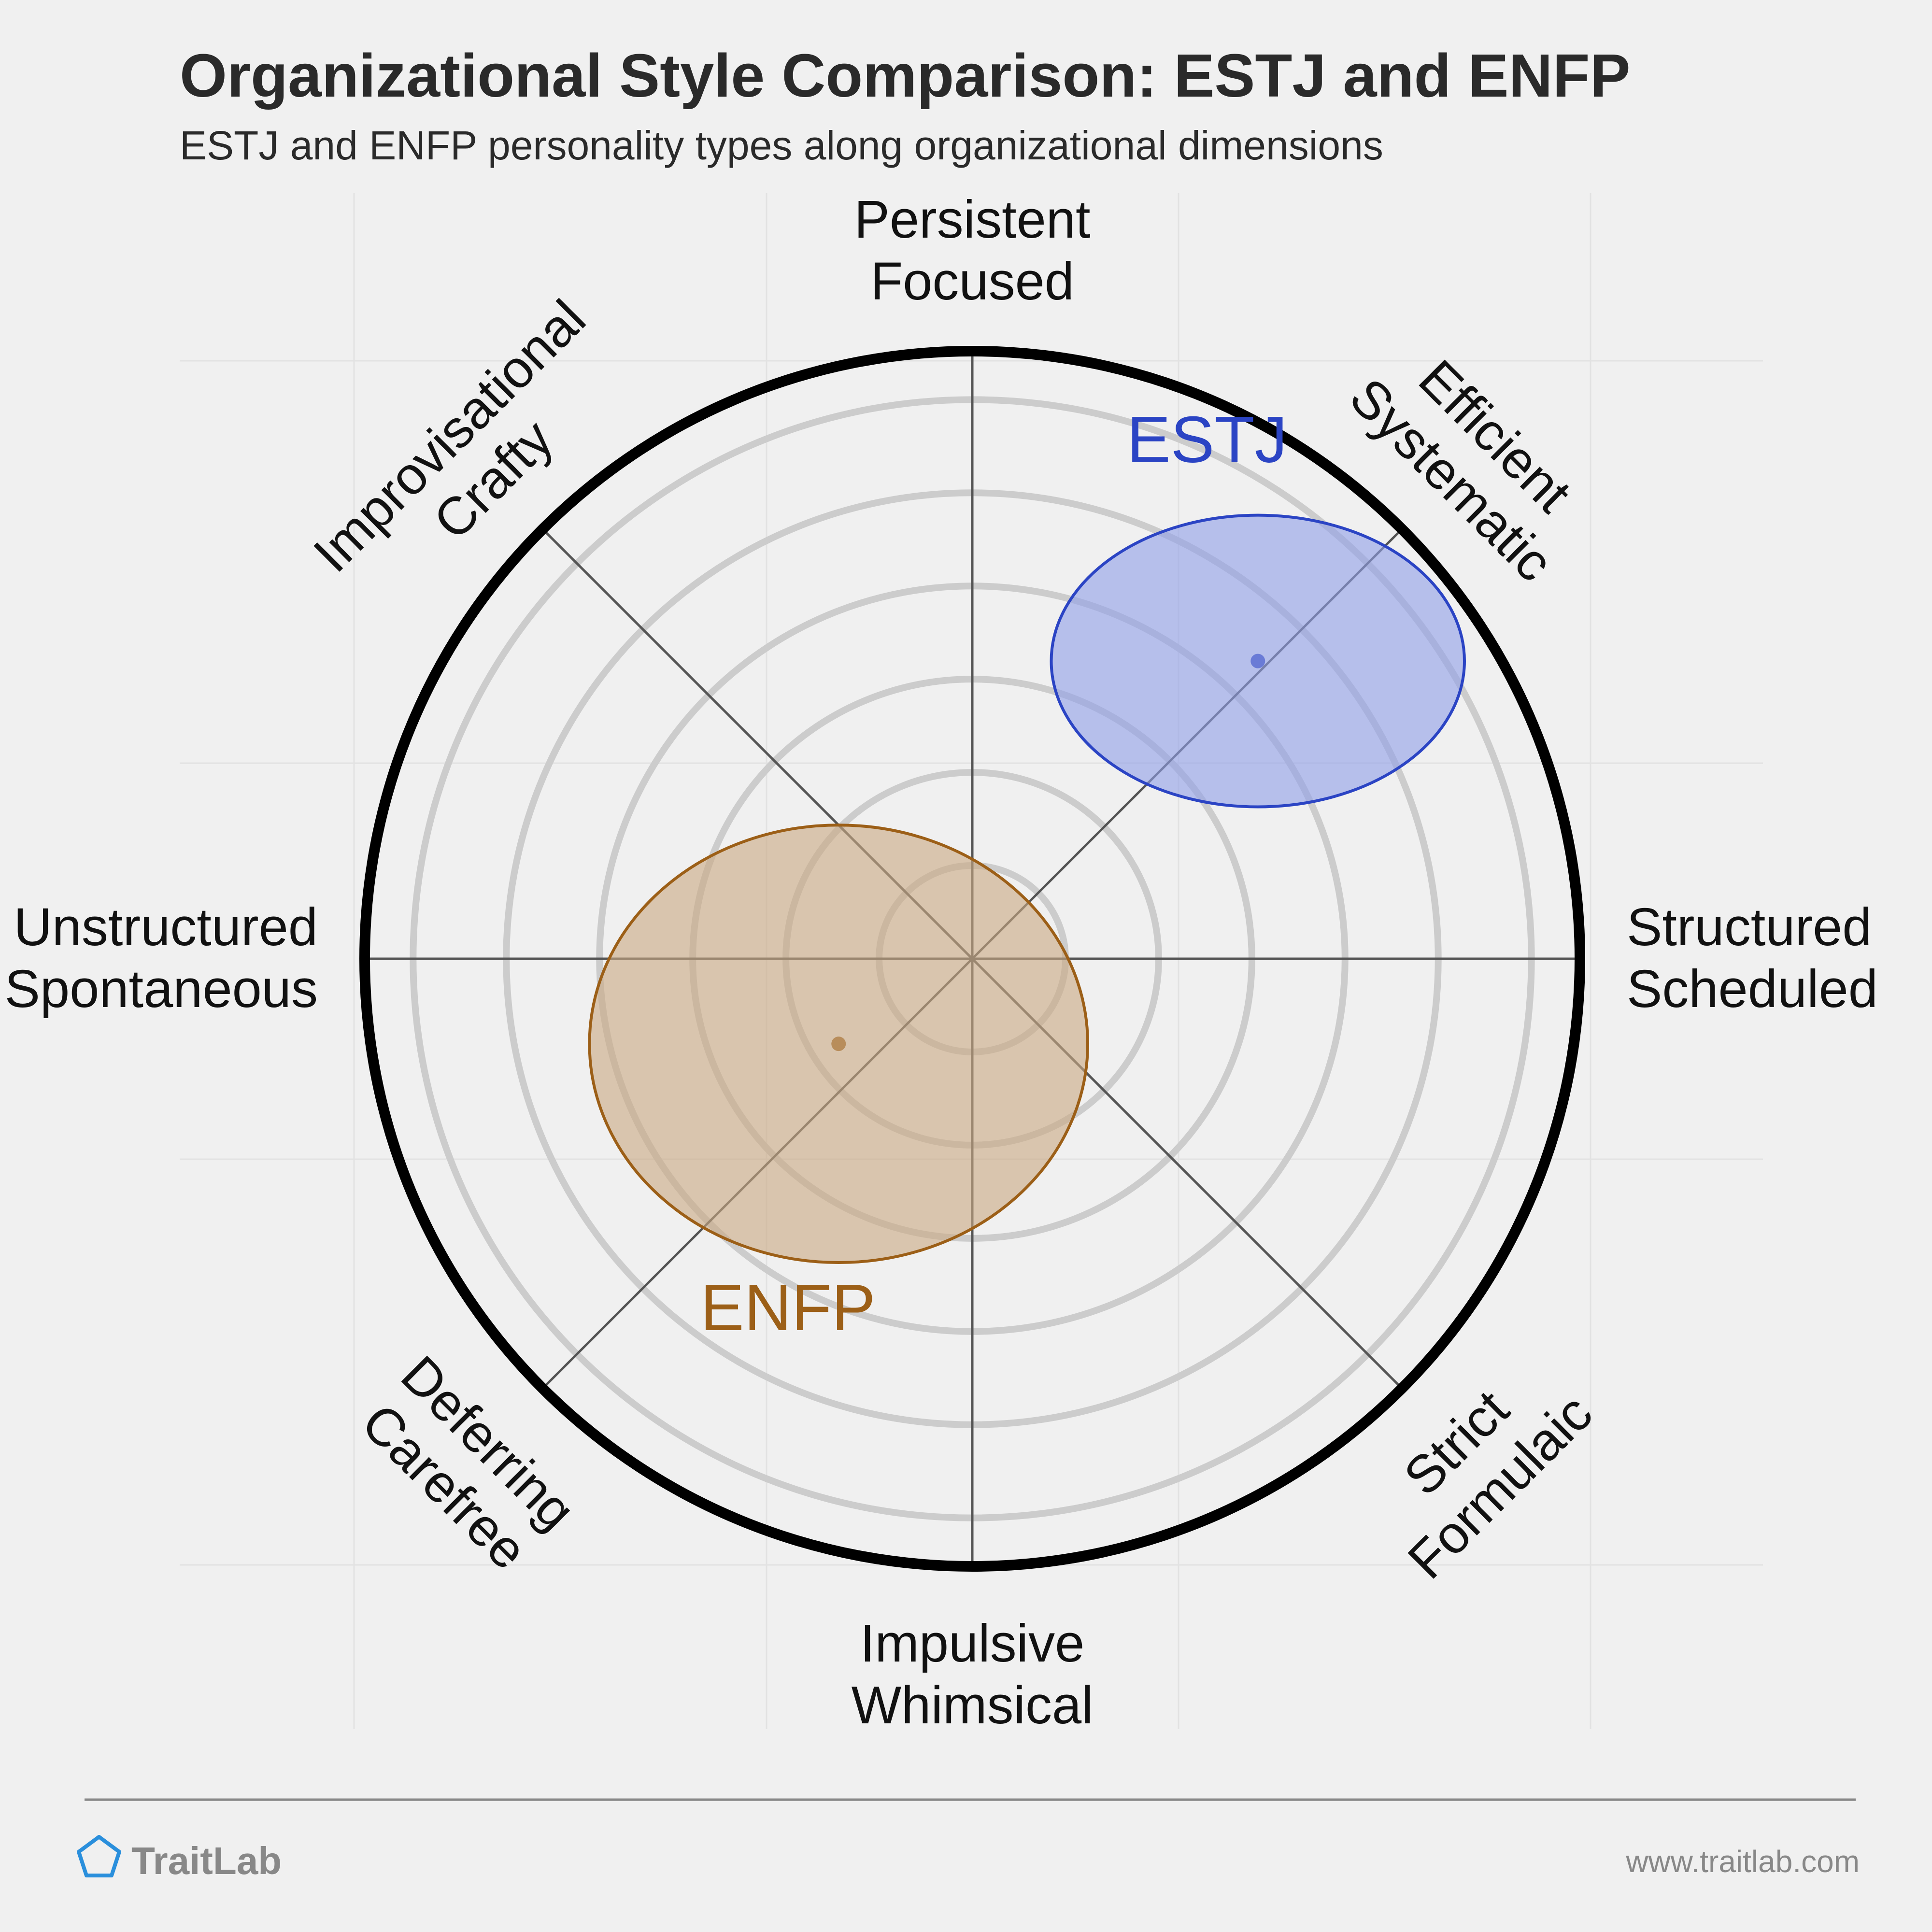  I want to click on axis-label-4: Impulsive Whimsical, so click(972, 1674).